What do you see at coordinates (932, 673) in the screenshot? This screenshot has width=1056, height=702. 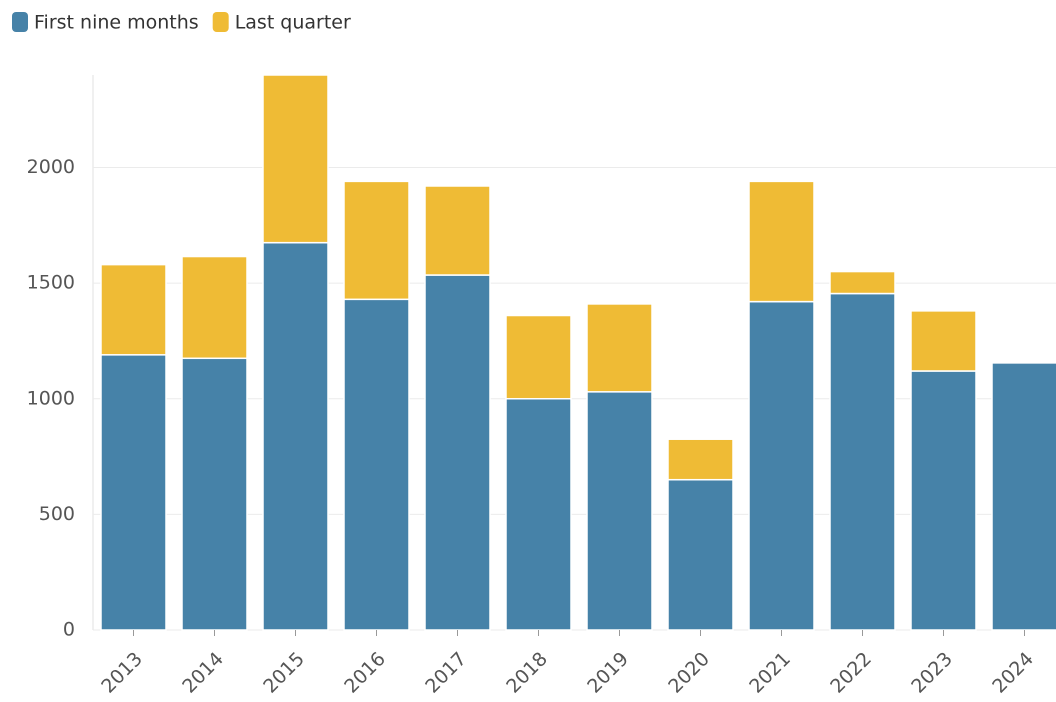 I see `x-tick-label: 2023` at bounding box center [932, 673].